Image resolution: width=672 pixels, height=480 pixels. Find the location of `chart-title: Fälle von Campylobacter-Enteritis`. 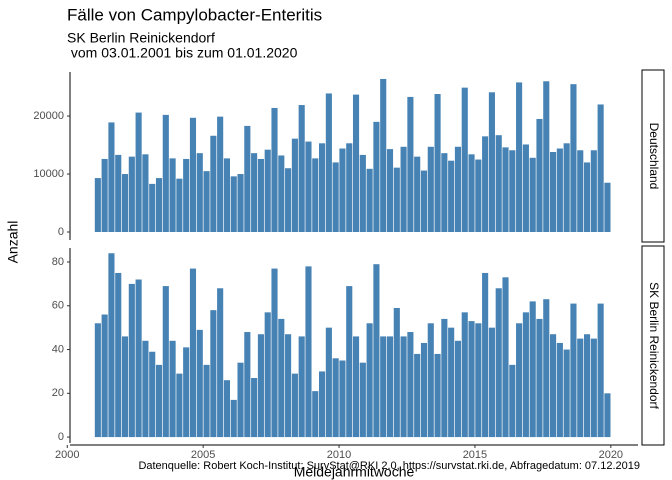

chart-title: Fälle von Campylobacter-Enteritis is located at coordinates (194, 14).